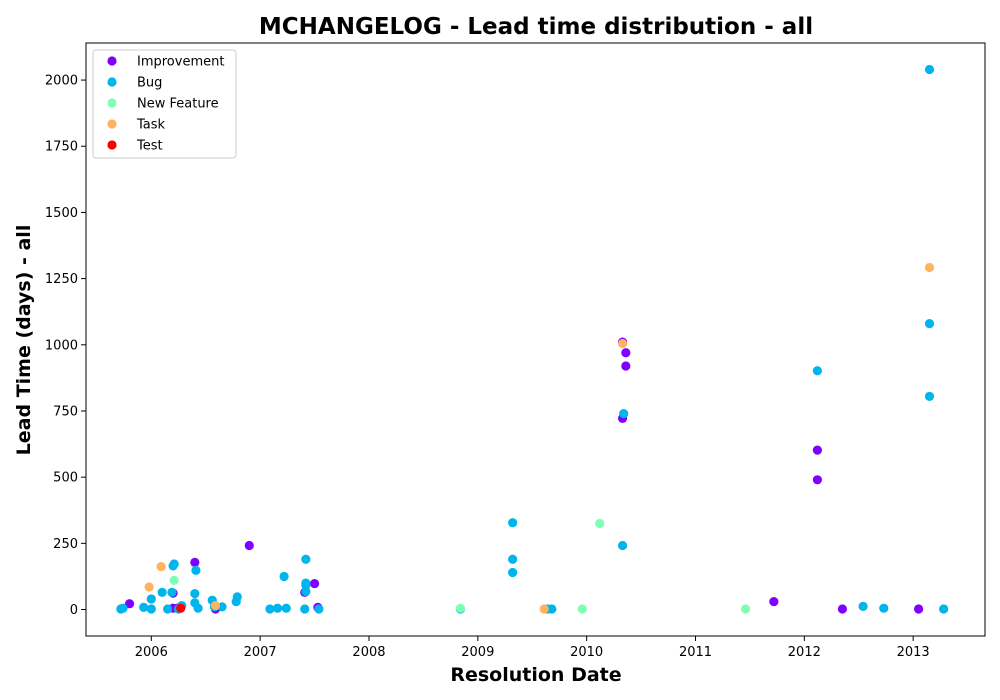  What do you see at coordinates (913, 652) in the screenshot?
I see `x-tick-label: 2013` at bounding box center [913, 652].